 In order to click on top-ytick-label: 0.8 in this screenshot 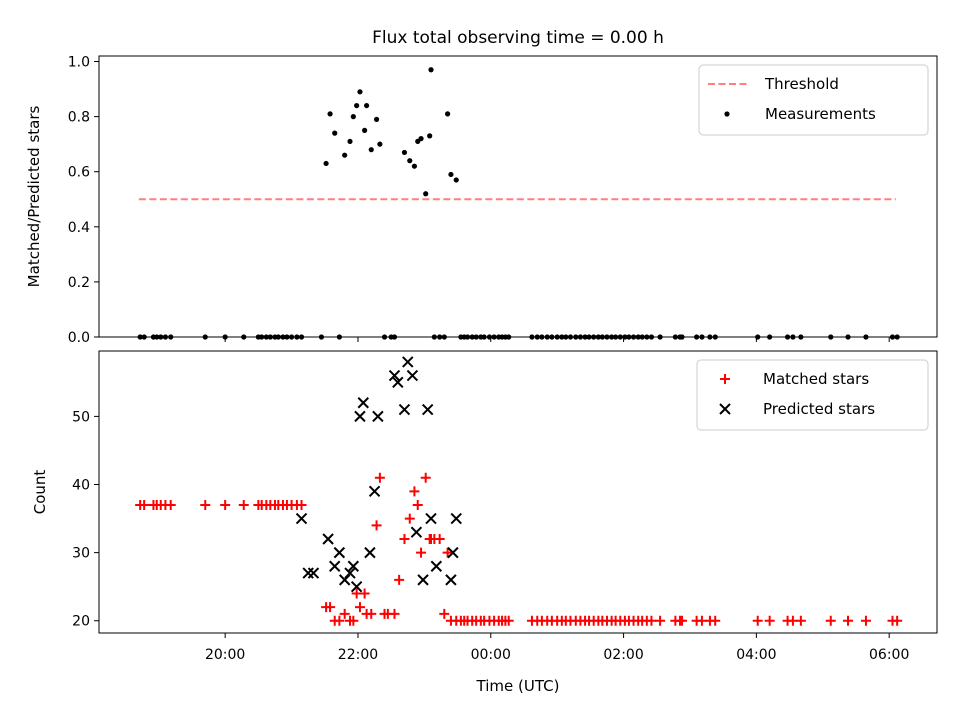, I will do `click(79, 118)`.